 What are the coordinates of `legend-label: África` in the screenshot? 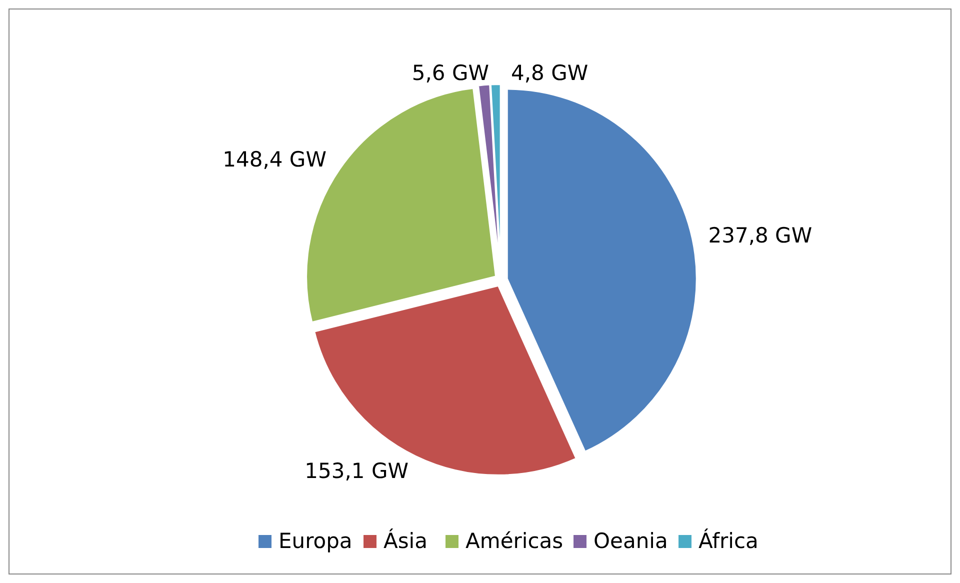 It's located at (728, 540).